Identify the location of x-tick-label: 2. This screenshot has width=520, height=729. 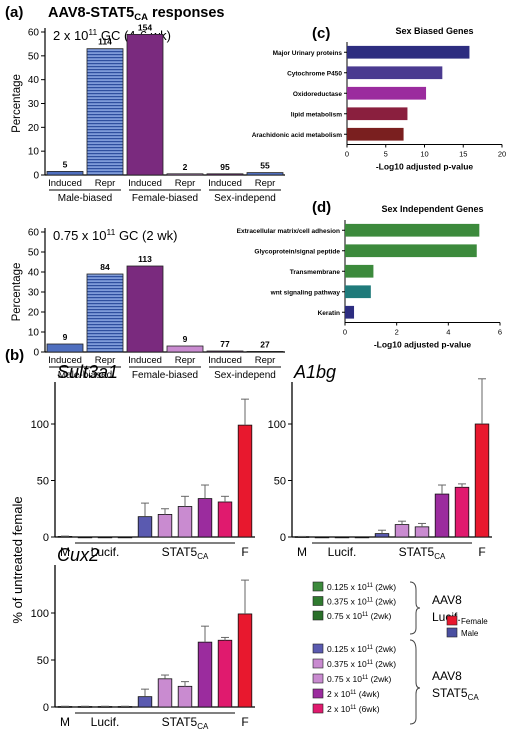
(397, 332).